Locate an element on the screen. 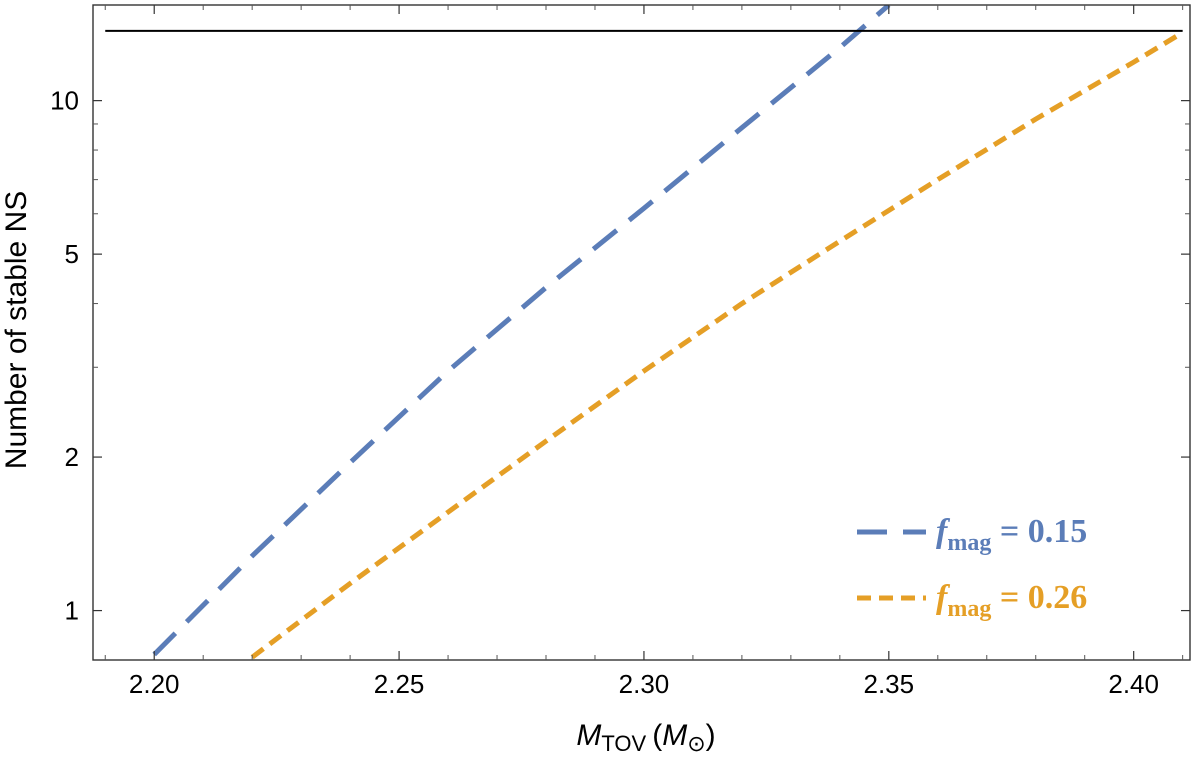 The height and width of the screenshot is (758, 1200). x-tick-label: 2.30 is located at coordinates (644, 684).